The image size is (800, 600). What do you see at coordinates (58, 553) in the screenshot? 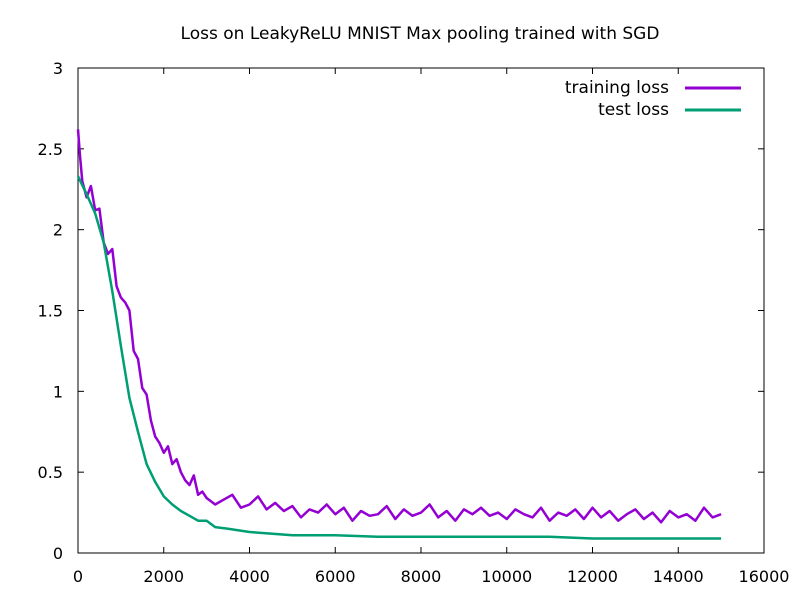
I see `y-tick-label: 0` at bounding box center [58, 553].